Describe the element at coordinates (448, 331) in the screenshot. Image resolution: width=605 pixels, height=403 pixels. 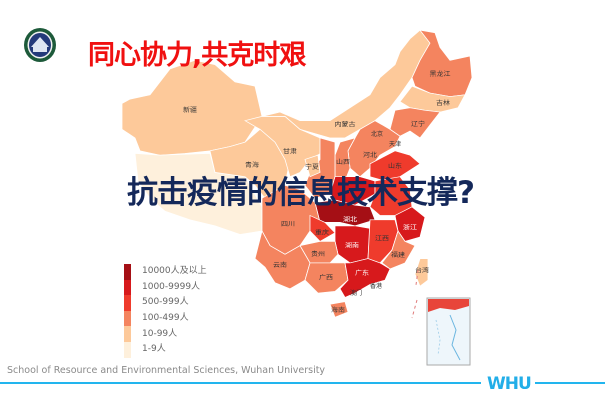
I see `south-china-sea-inset` at that location.